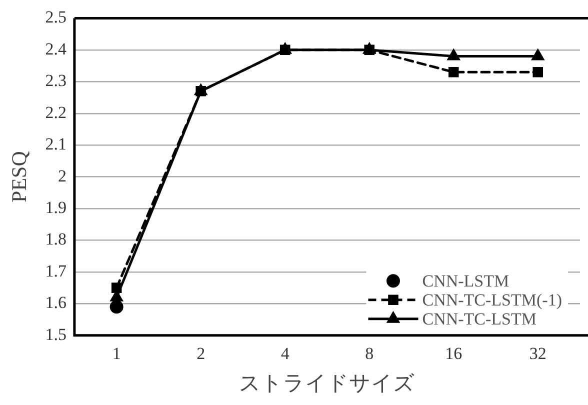 The width and height of the screenshot is (588, 405). What do you see at coordinates (62, 176) in the screenshot?
I see `y-tick-label: 2` at bounding box center [62, 176].